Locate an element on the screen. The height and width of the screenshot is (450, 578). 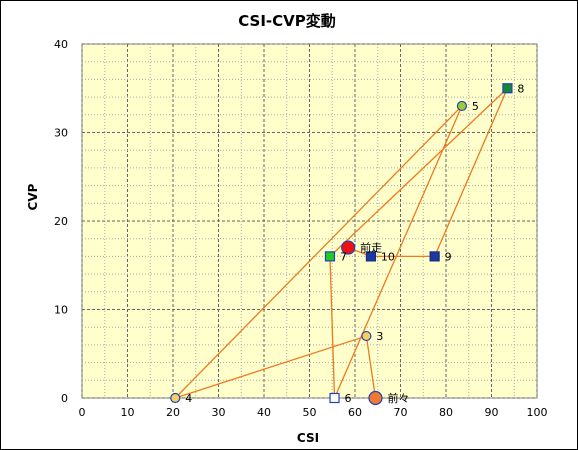
x-tick-label: 10 is located at coordinates (128, 412).